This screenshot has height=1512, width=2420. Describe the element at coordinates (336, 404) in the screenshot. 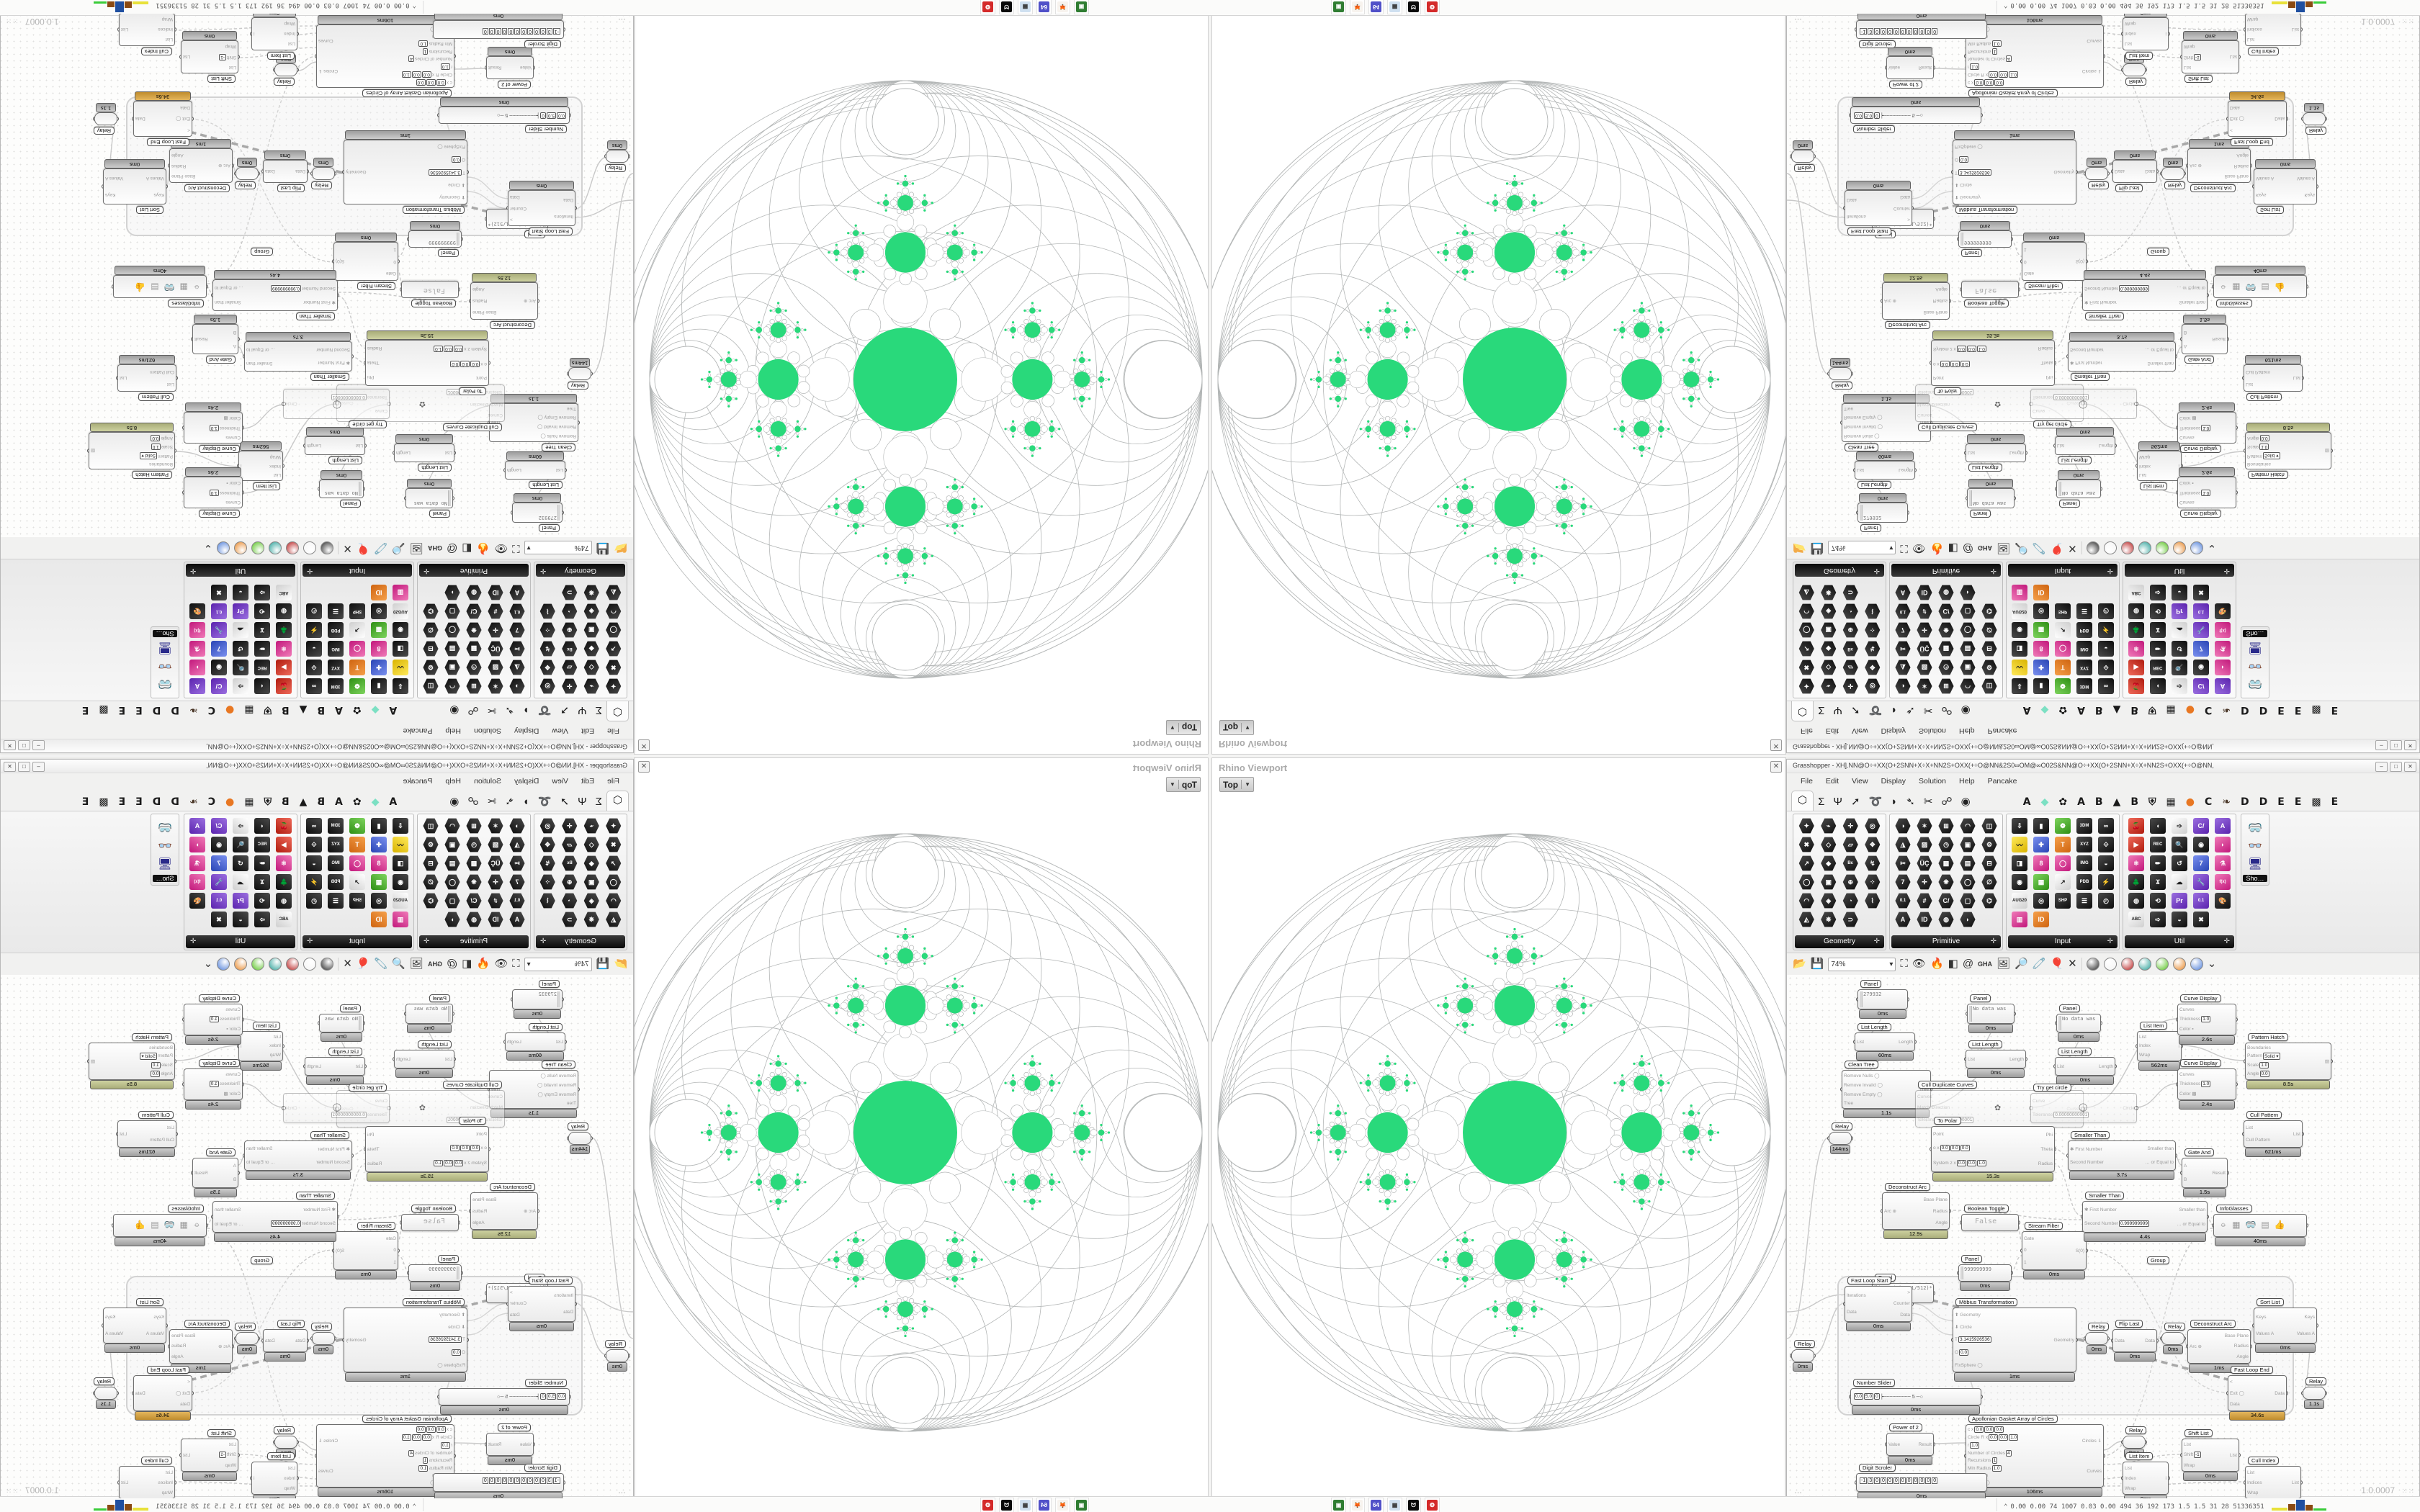

I see `node-body: Curve Tolerance 0.00000000001 Circle` at that location.